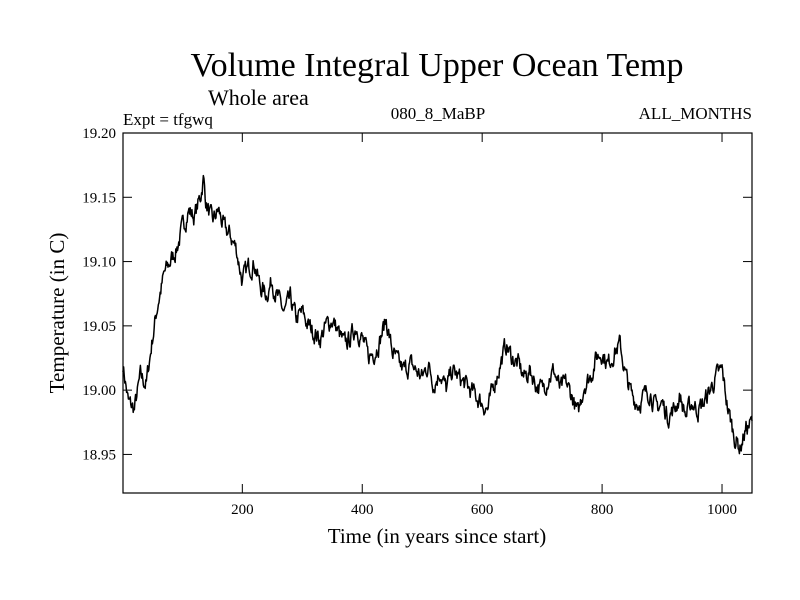  Describe the element at coordinates (99, 263) in the screenshot. I see `y-tick-label: 19.10` at that location.